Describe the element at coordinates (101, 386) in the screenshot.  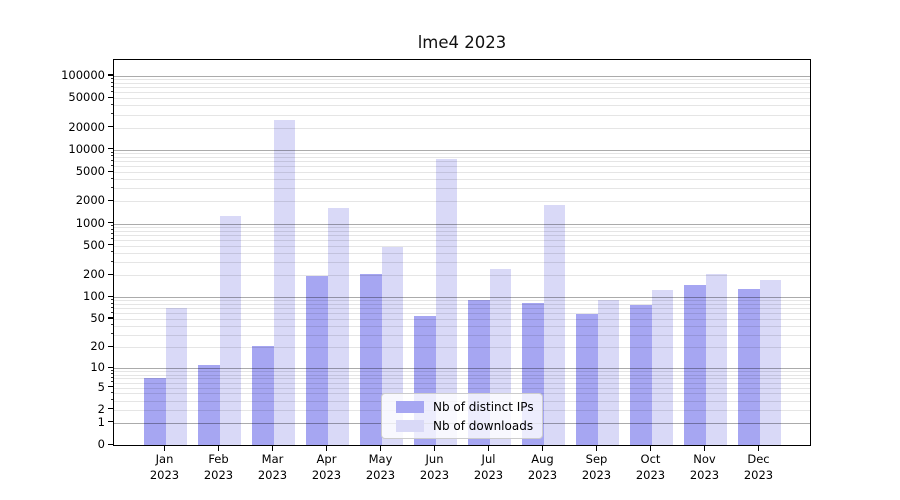
I see `y-tick-label: 5` at that location.